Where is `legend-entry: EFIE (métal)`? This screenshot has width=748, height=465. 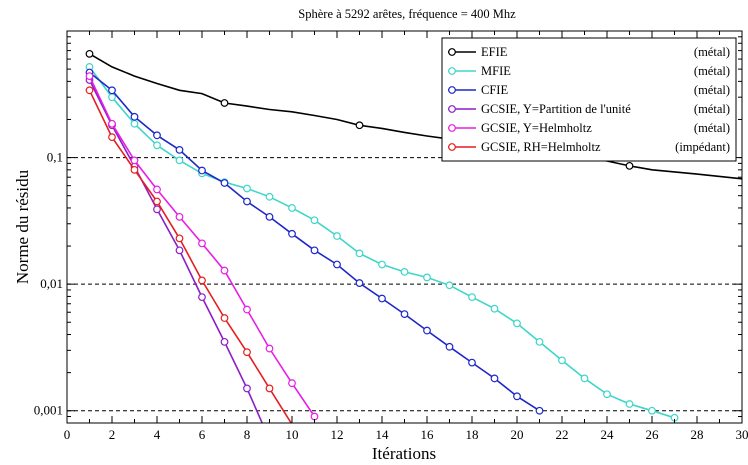 legend-entry: EFIE (métal) is located at coordinates (589, 52).